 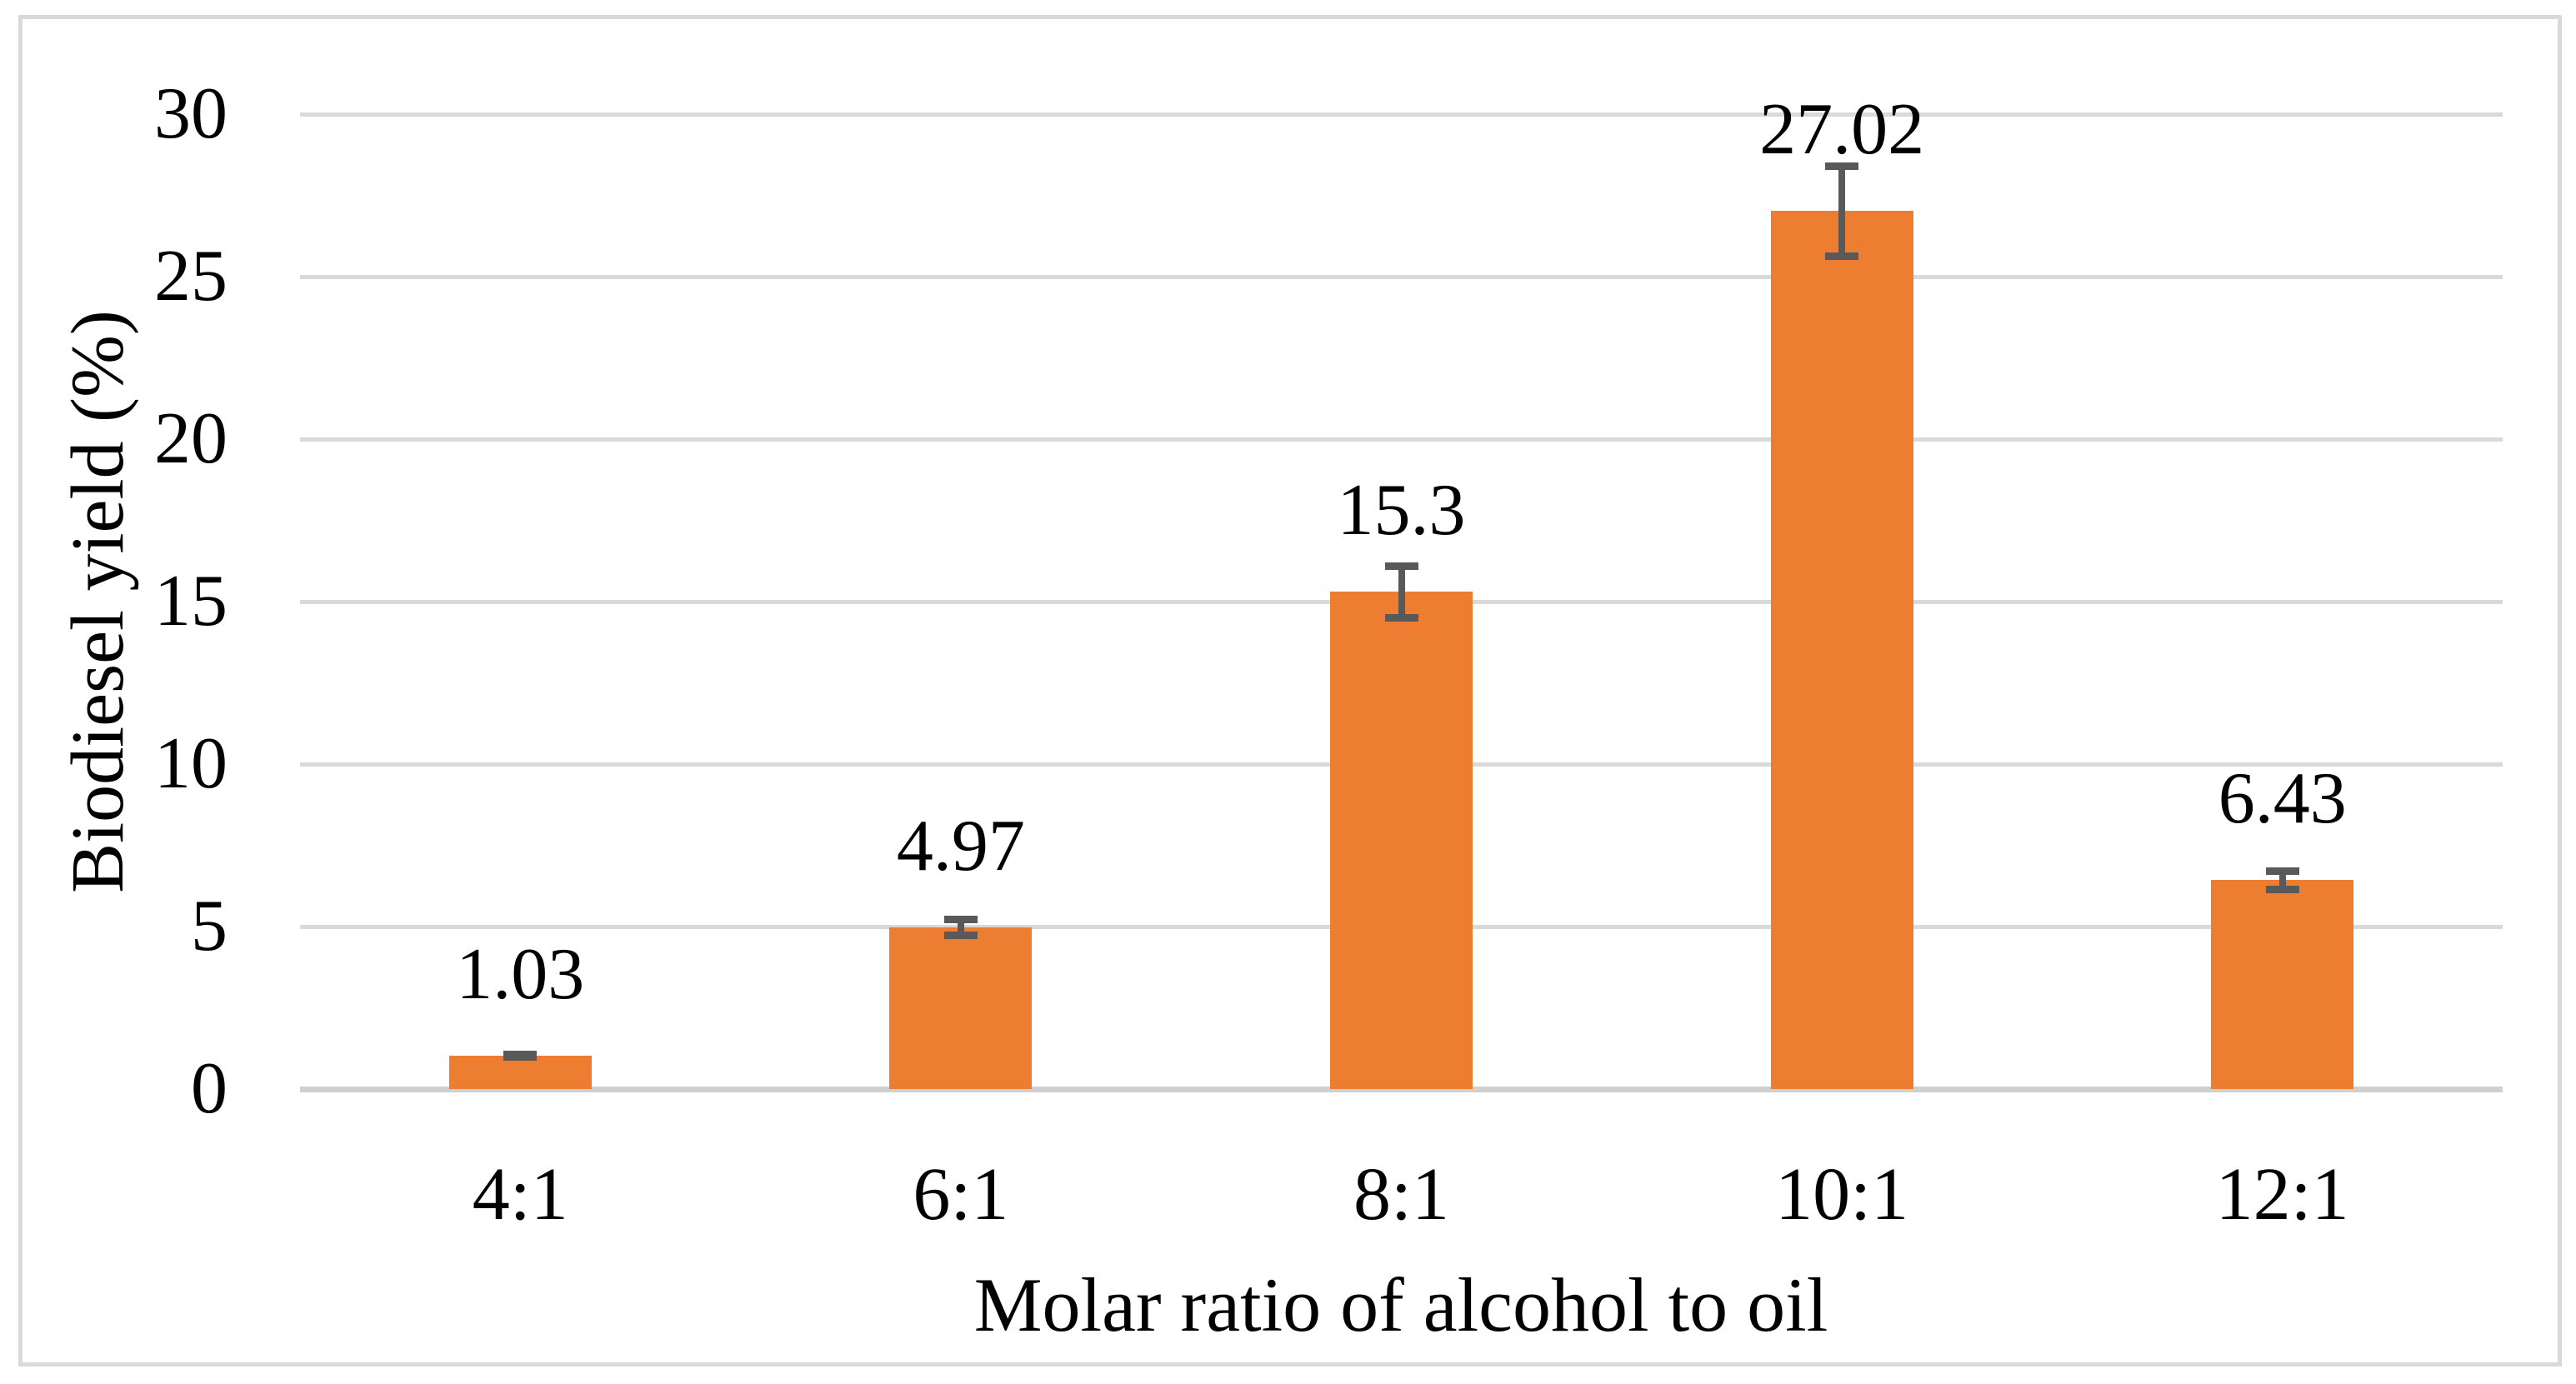 I want to click on y-tick-label: 10, so click(x=191, y=763).